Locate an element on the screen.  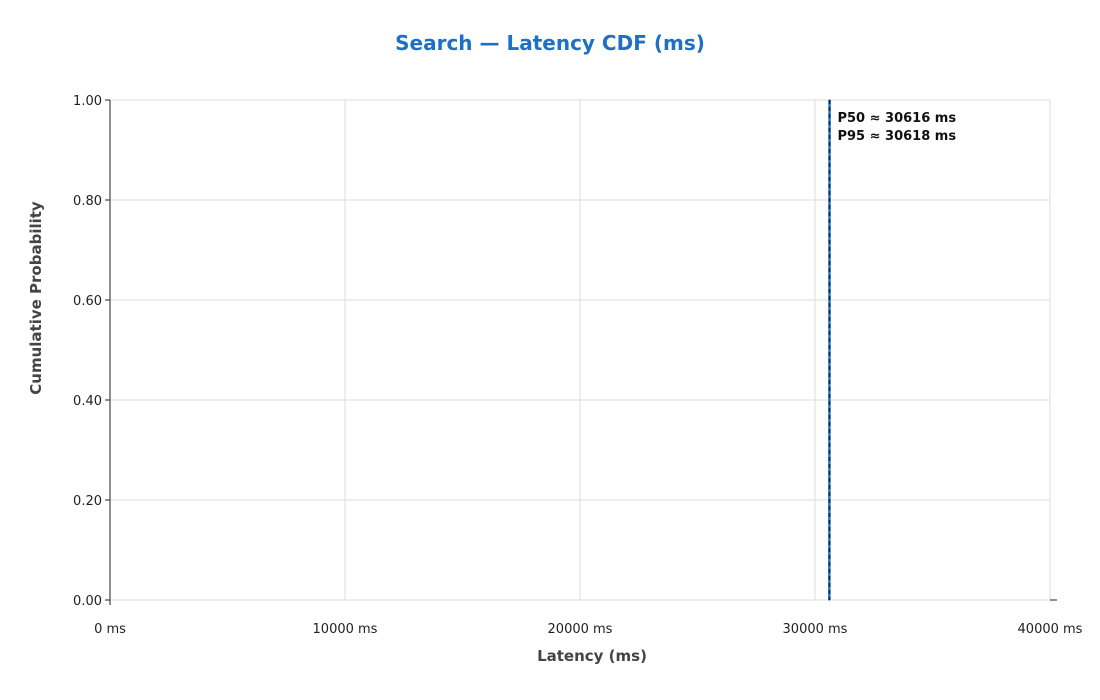
y-tick-label: 1.00 is located at coordinates (87, 101).